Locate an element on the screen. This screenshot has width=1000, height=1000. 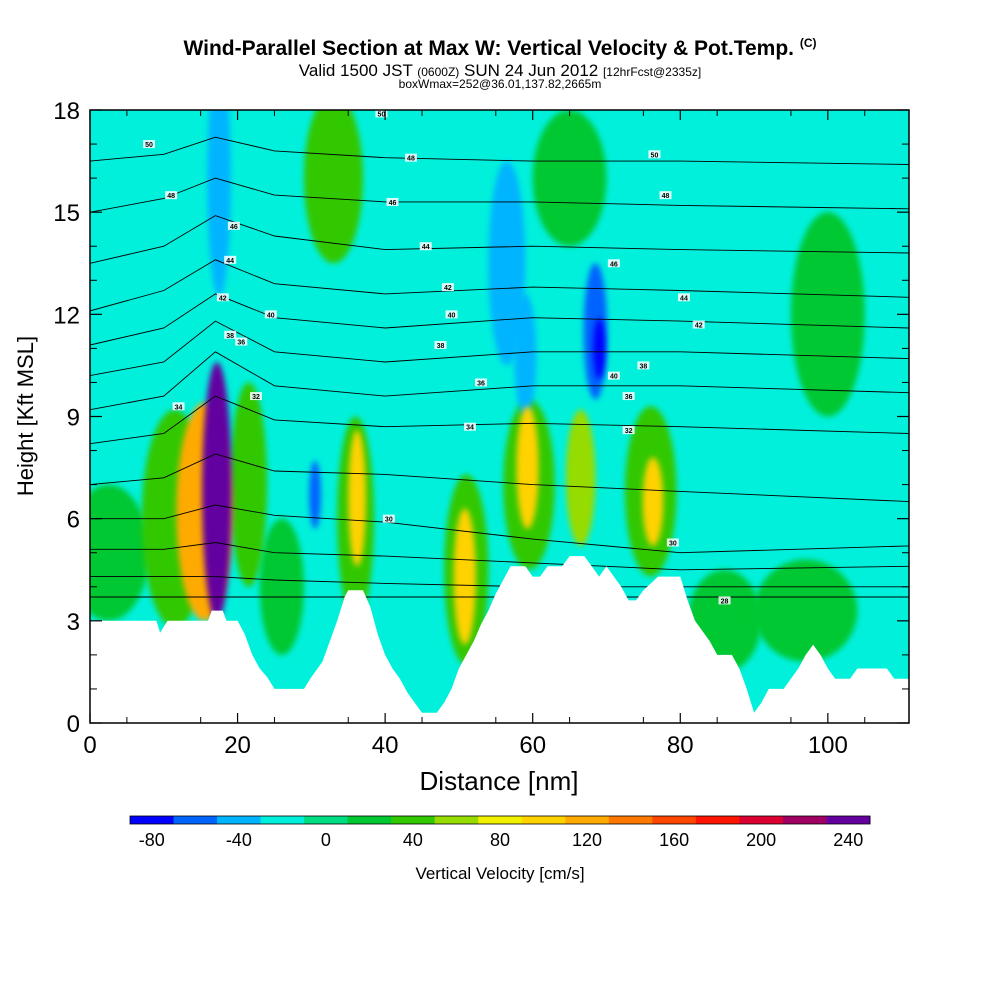
isentrope-label-2: 46 is located at coordinates (233, 226).